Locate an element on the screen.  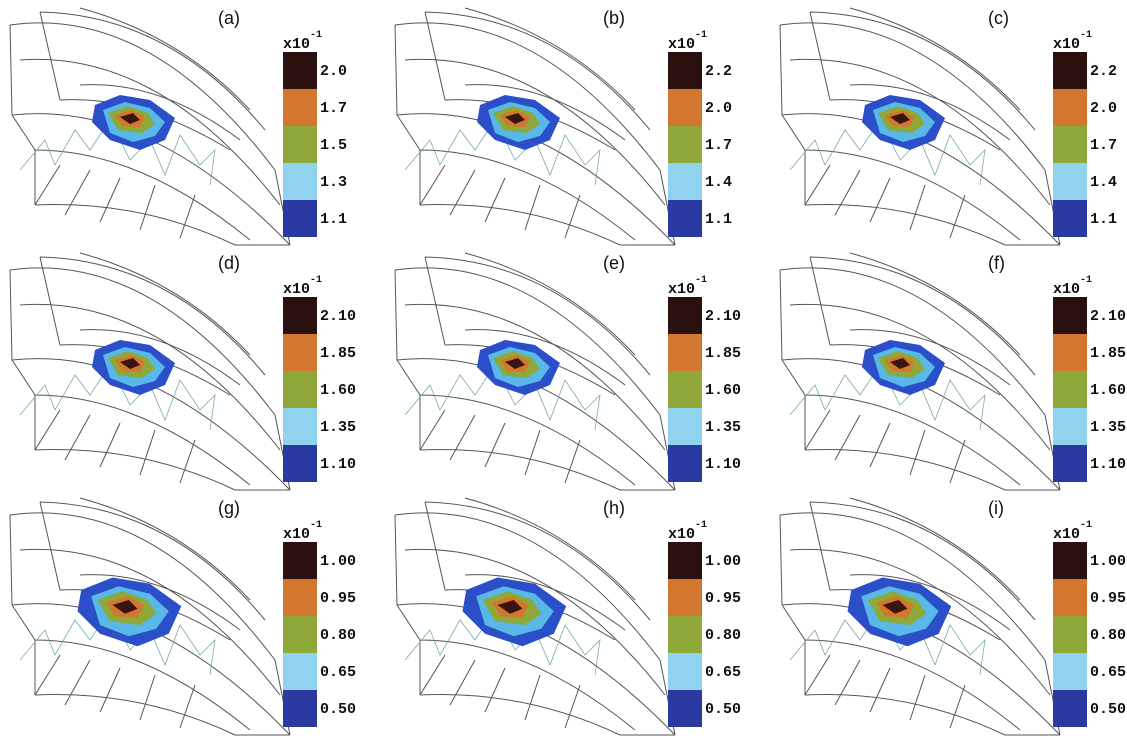
panel: (f) x10-1 2.10 1.85 1.60 1.35 1.10 is located at coordinates (952, 371).